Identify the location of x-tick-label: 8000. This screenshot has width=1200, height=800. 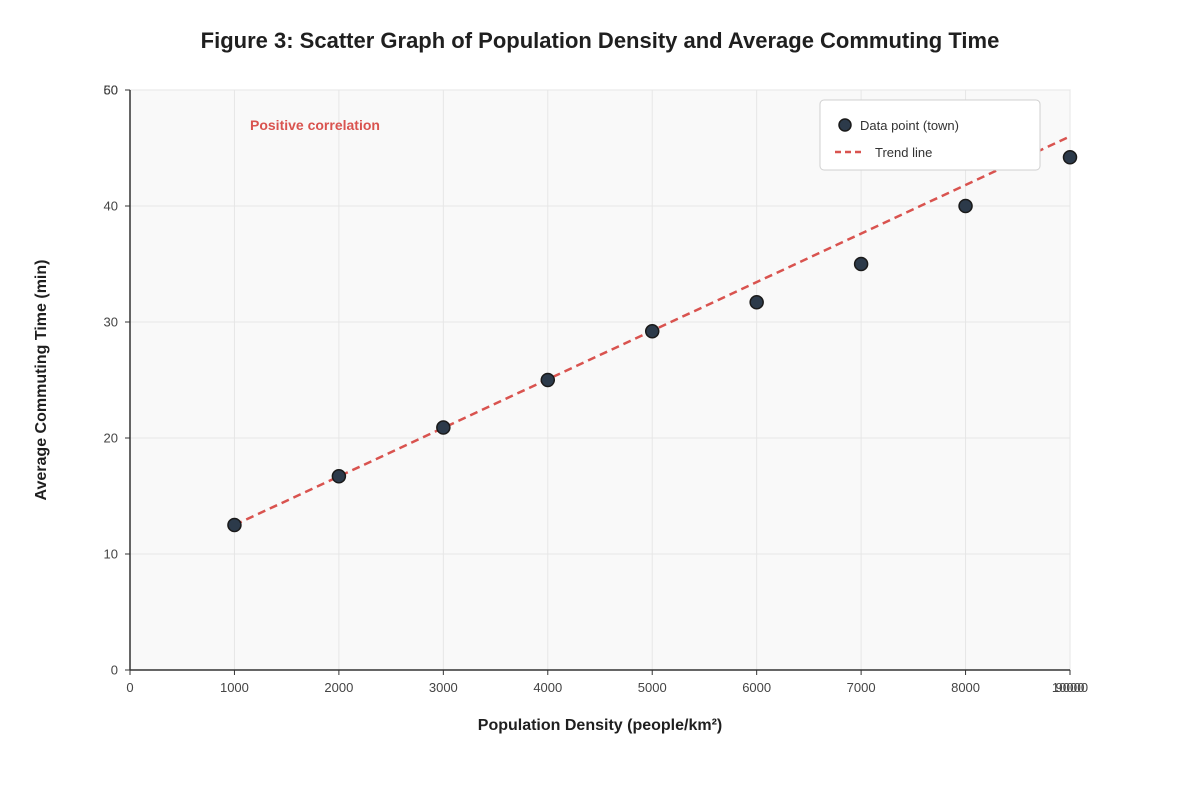
(965, 687).